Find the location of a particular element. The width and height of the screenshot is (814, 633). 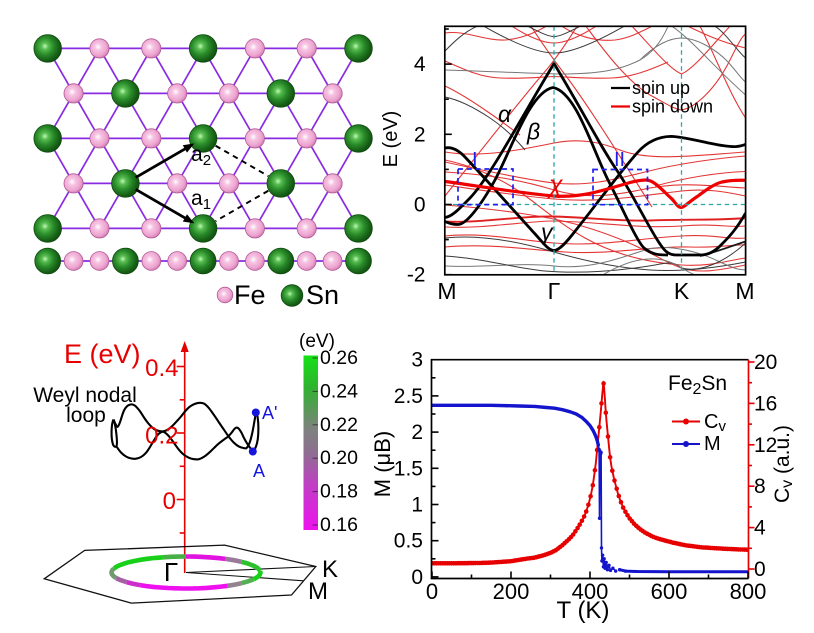

svg-text: 1.5 is located at coordinates (408, 468).